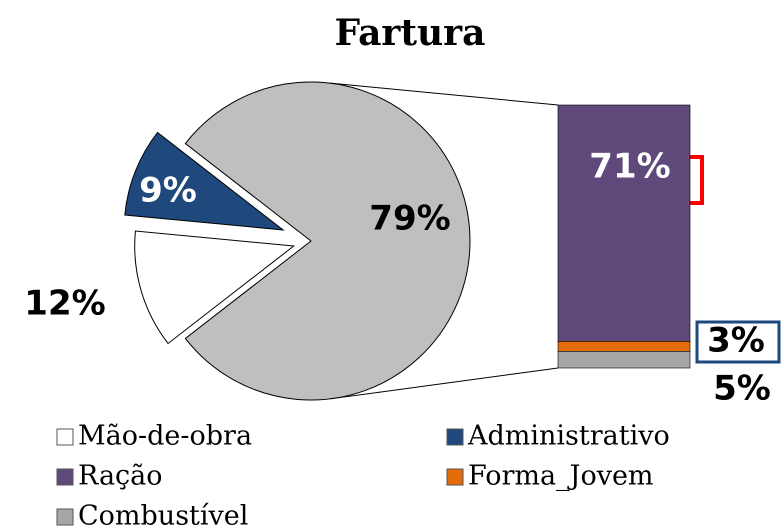 The image size is (781, 532). Describe the element at coordinates (410, 33) in the screenshot. I see `chart-title: Fartura` at that location.